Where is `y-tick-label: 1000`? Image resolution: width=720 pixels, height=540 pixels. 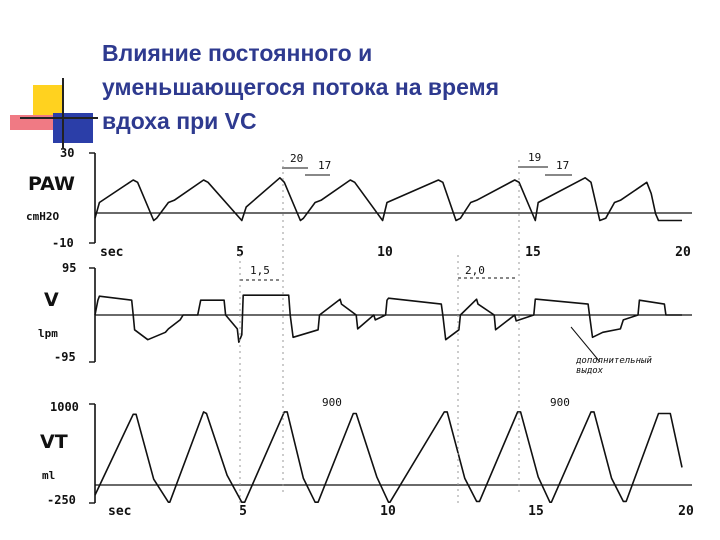
y-tick-label: 1000 is located at coordinates (64, 407).